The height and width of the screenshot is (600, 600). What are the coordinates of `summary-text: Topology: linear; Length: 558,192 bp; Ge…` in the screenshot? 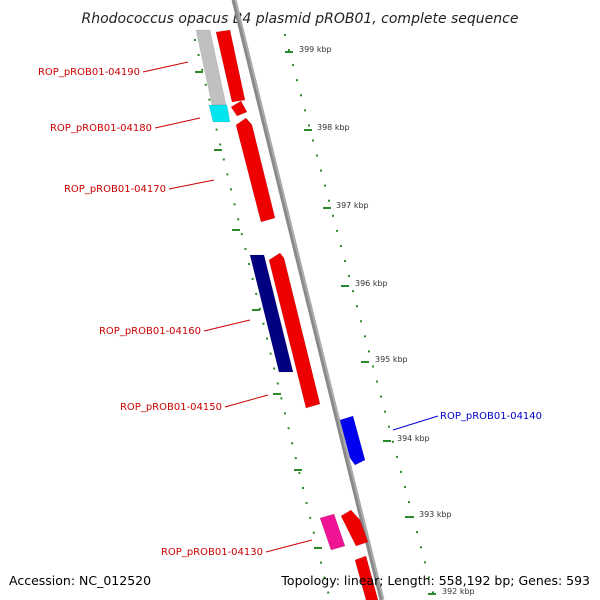 It's located at (435, 580).